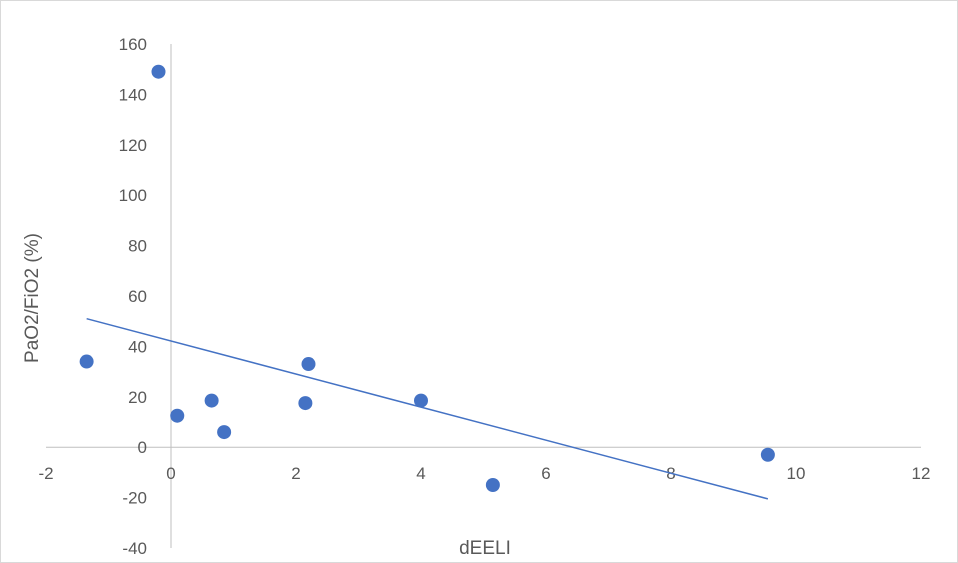 Image resolution: width=958 pixels, height=563 pixels. What do you see at coordinates (133, 94) in the screenshot?
I see `y-tick-label: 140` at bounding box center [133, 94].